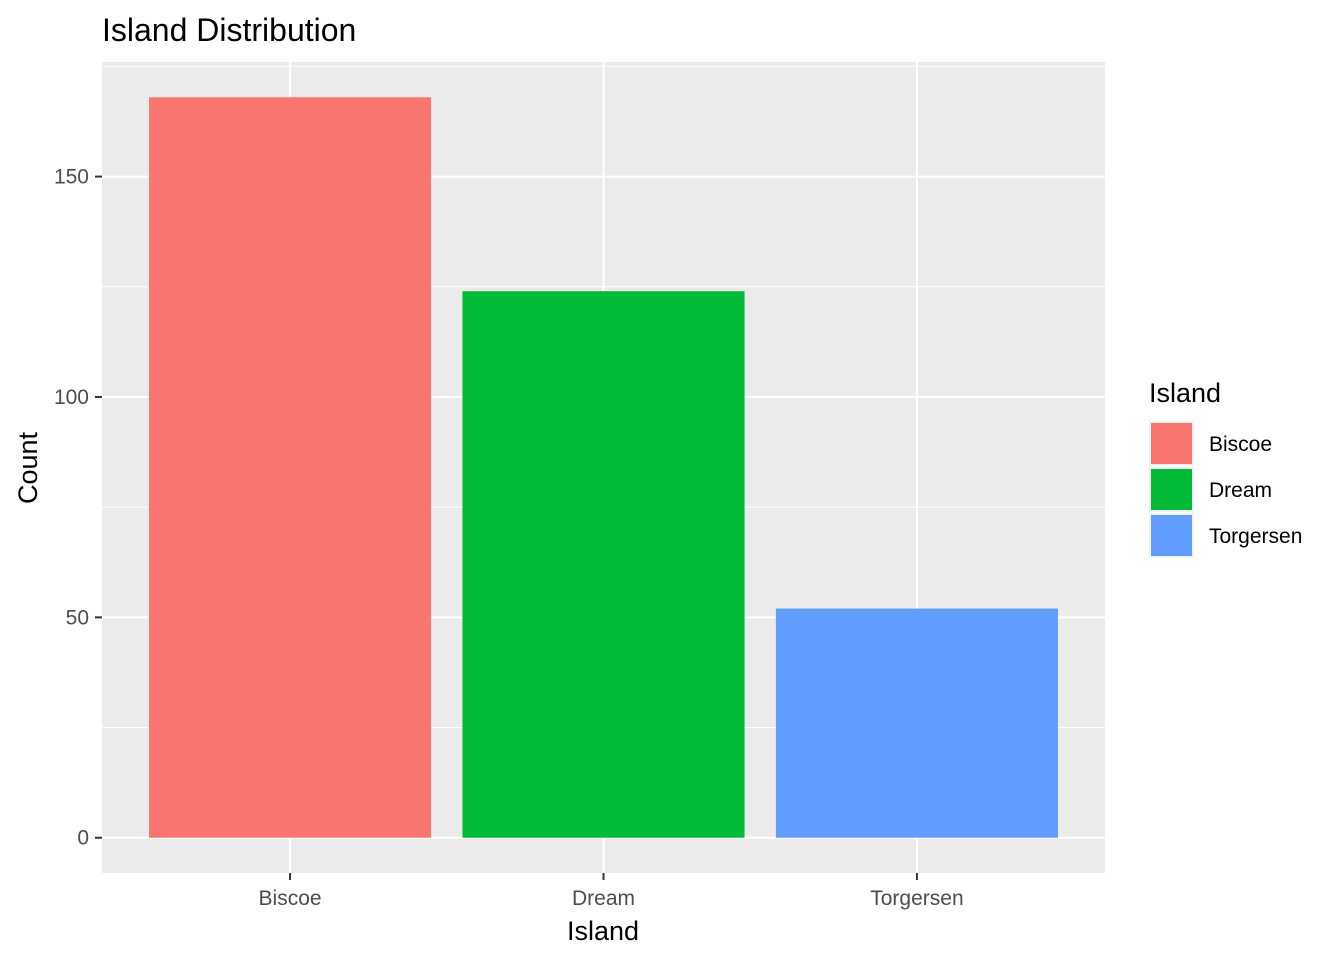  Describe the element at coordinates (916, 723) in the screenshot. I see `bar-torgersen` at that location.